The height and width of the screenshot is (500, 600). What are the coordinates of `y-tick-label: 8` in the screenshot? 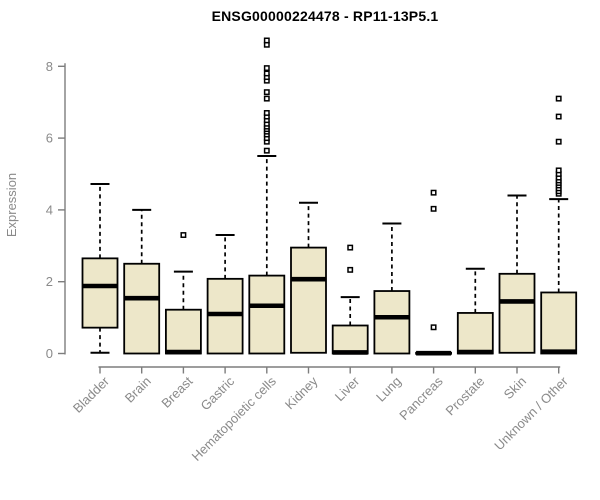 It's located at (49, 66).